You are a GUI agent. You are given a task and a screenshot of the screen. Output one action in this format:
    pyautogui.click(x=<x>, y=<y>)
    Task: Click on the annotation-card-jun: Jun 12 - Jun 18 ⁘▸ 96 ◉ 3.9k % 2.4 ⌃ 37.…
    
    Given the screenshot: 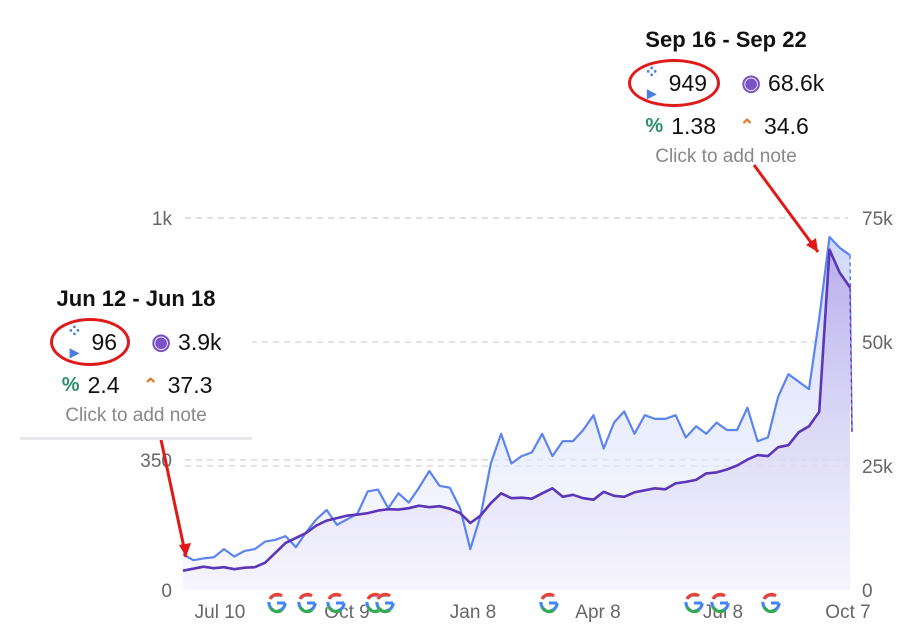 What is the action you would take?
    pyautogui.click(x=136, y=363)
    